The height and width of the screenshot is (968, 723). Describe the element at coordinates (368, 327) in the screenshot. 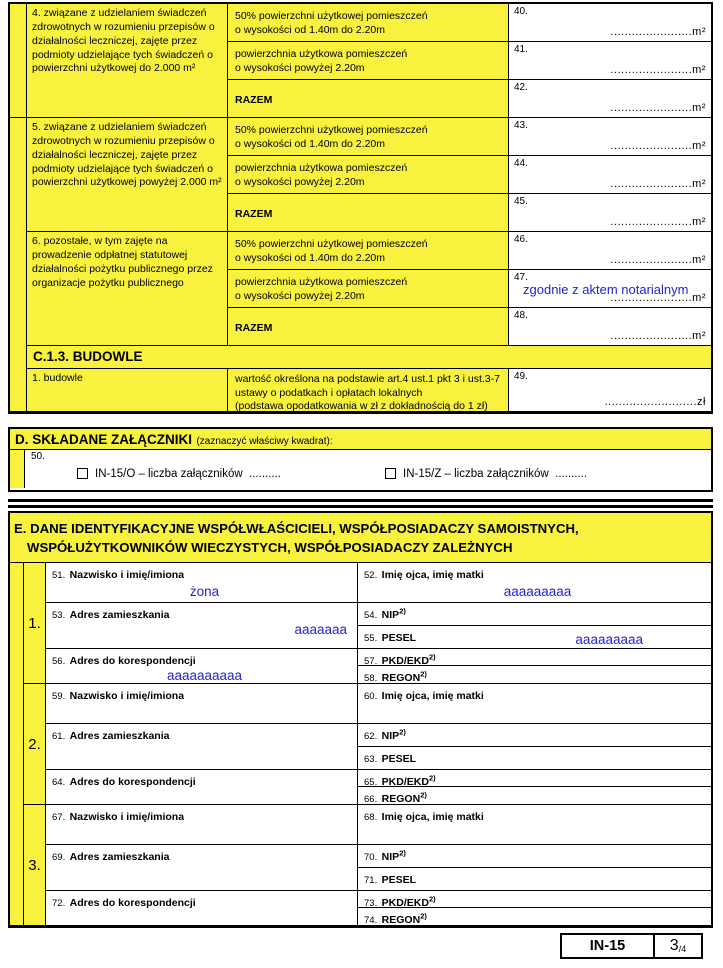

I see `sublabel-razem-6: RAZEM` at that location.